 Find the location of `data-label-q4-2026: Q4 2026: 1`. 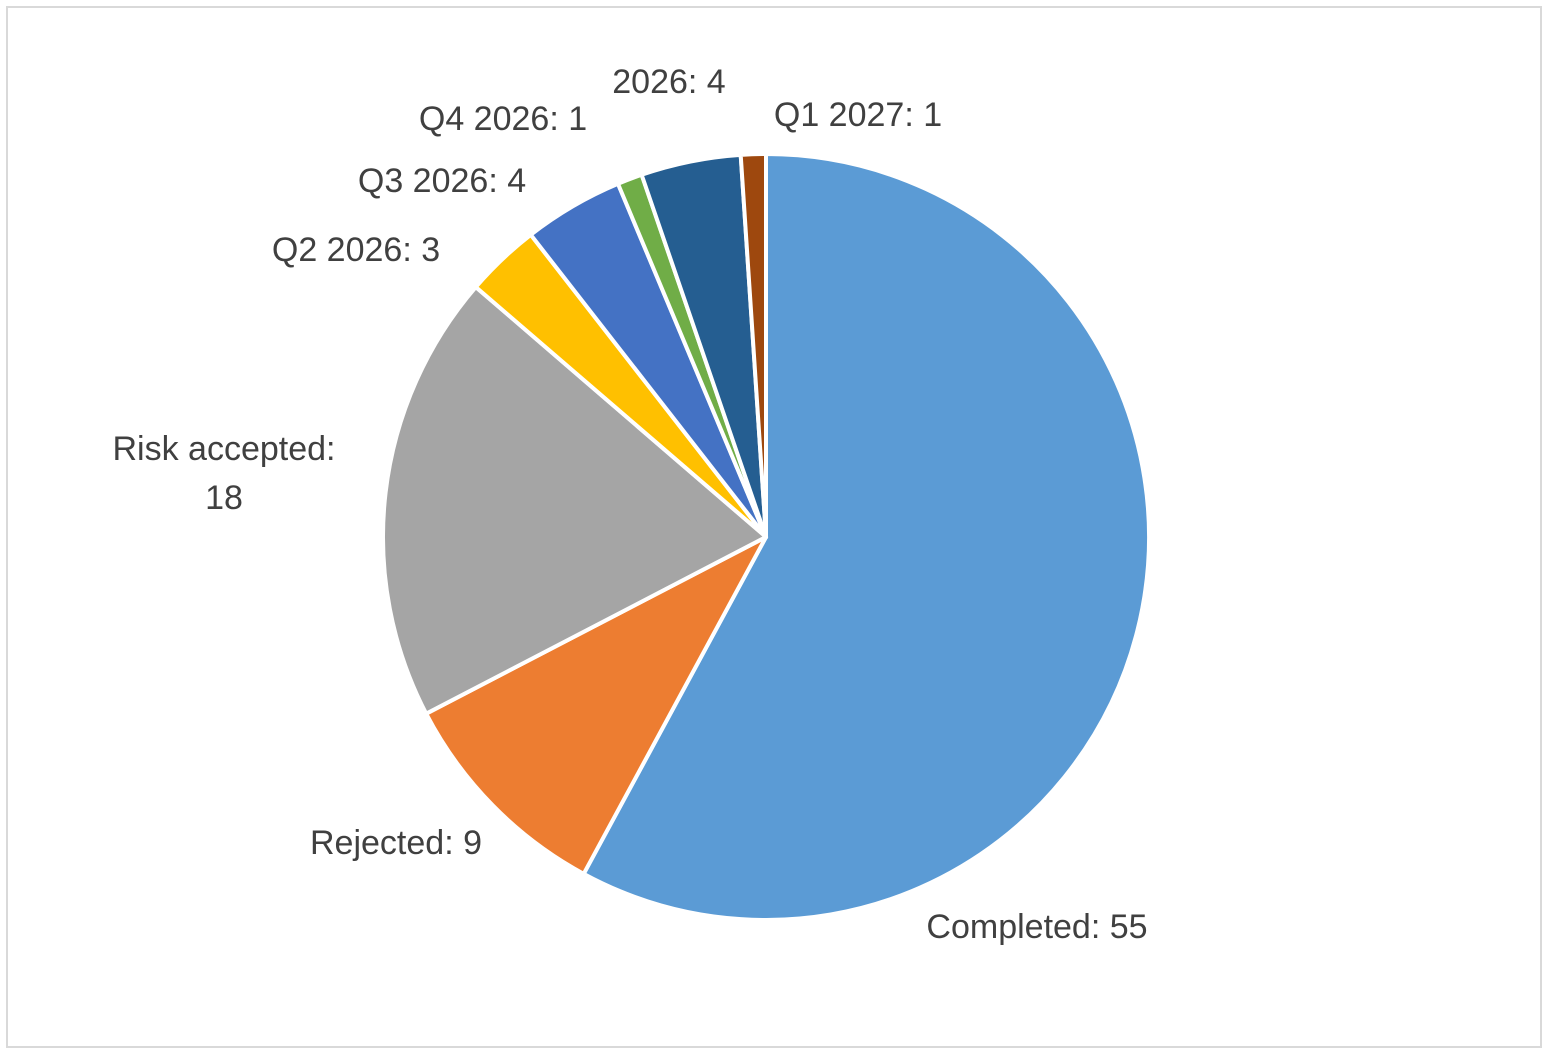

data-label-q4-2026: Q4 2026: 1 is located at coordinates (503, 119).